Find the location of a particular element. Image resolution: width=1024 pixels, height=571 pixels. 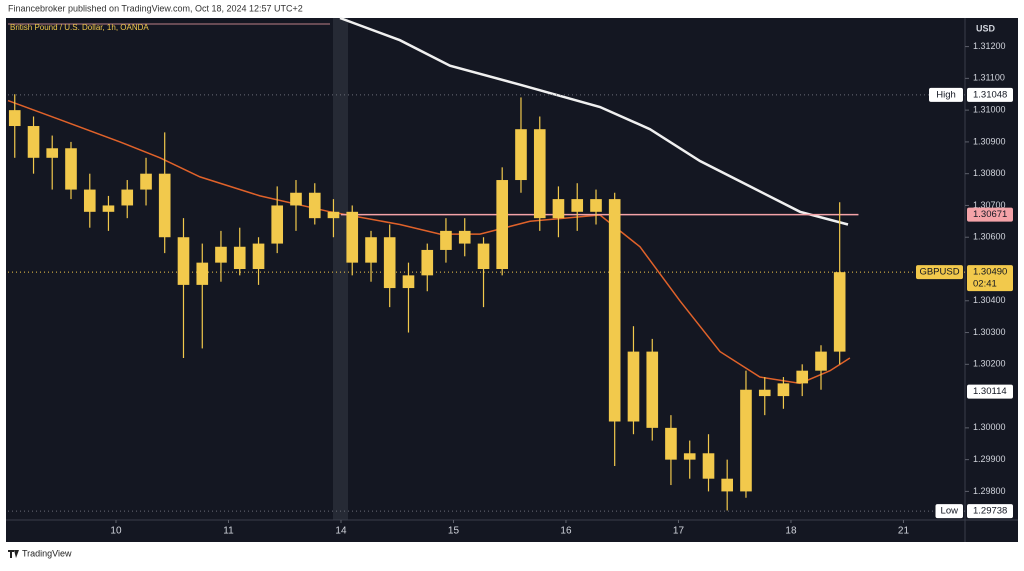

badge-label: High is located at coordinates (946, 94).